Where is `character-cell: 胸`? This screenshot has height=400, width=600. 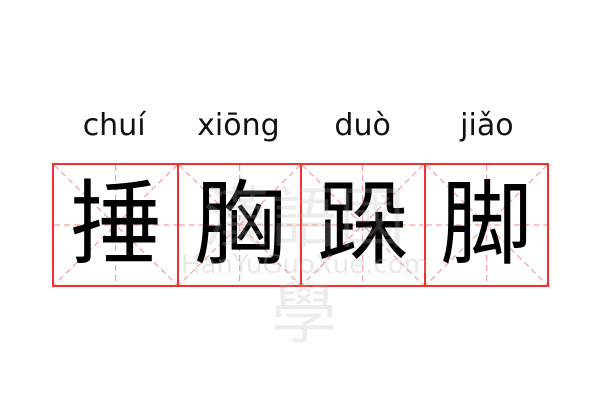
character-cell: 胸 is located at coordinates (239, 225).